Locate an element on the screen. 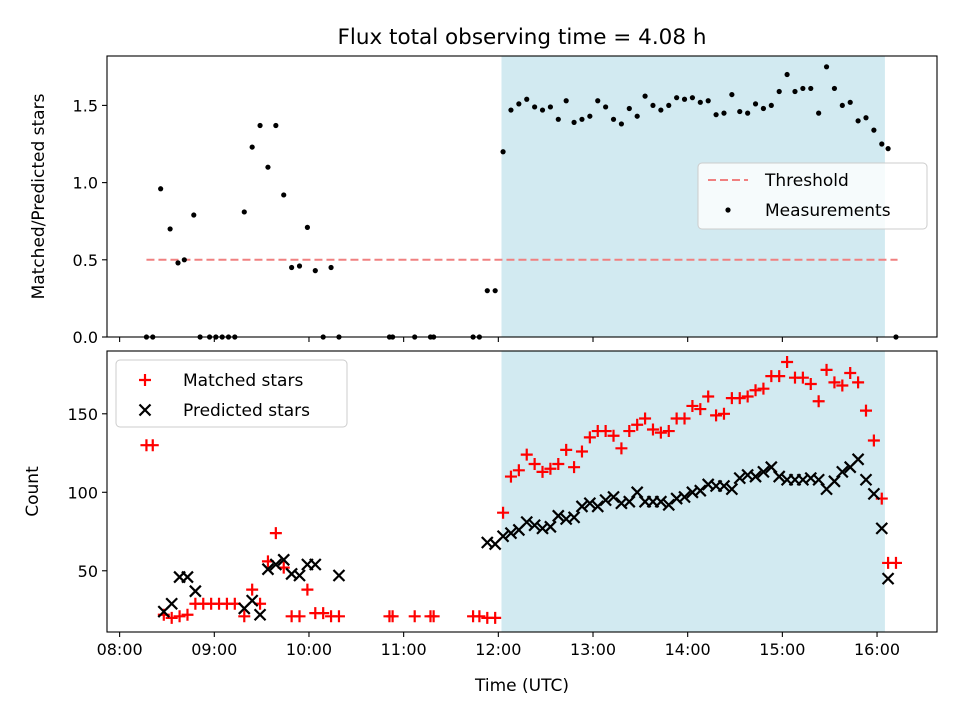 This screenshot has width=960, height=720. legend-threshold-label: Threshold is located at coordinates (806, 181).